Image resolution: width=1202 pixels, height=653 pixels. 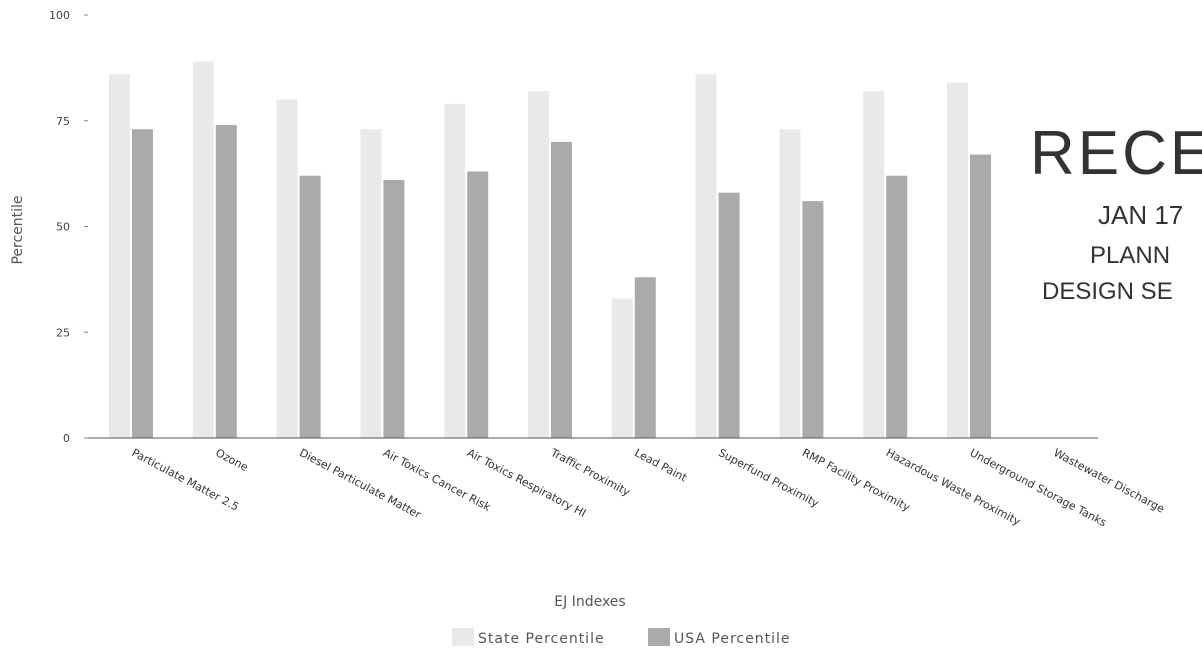 I want to click on bar-usa-percentile-diesel-particulate-matter, so click(x=310, y=307).